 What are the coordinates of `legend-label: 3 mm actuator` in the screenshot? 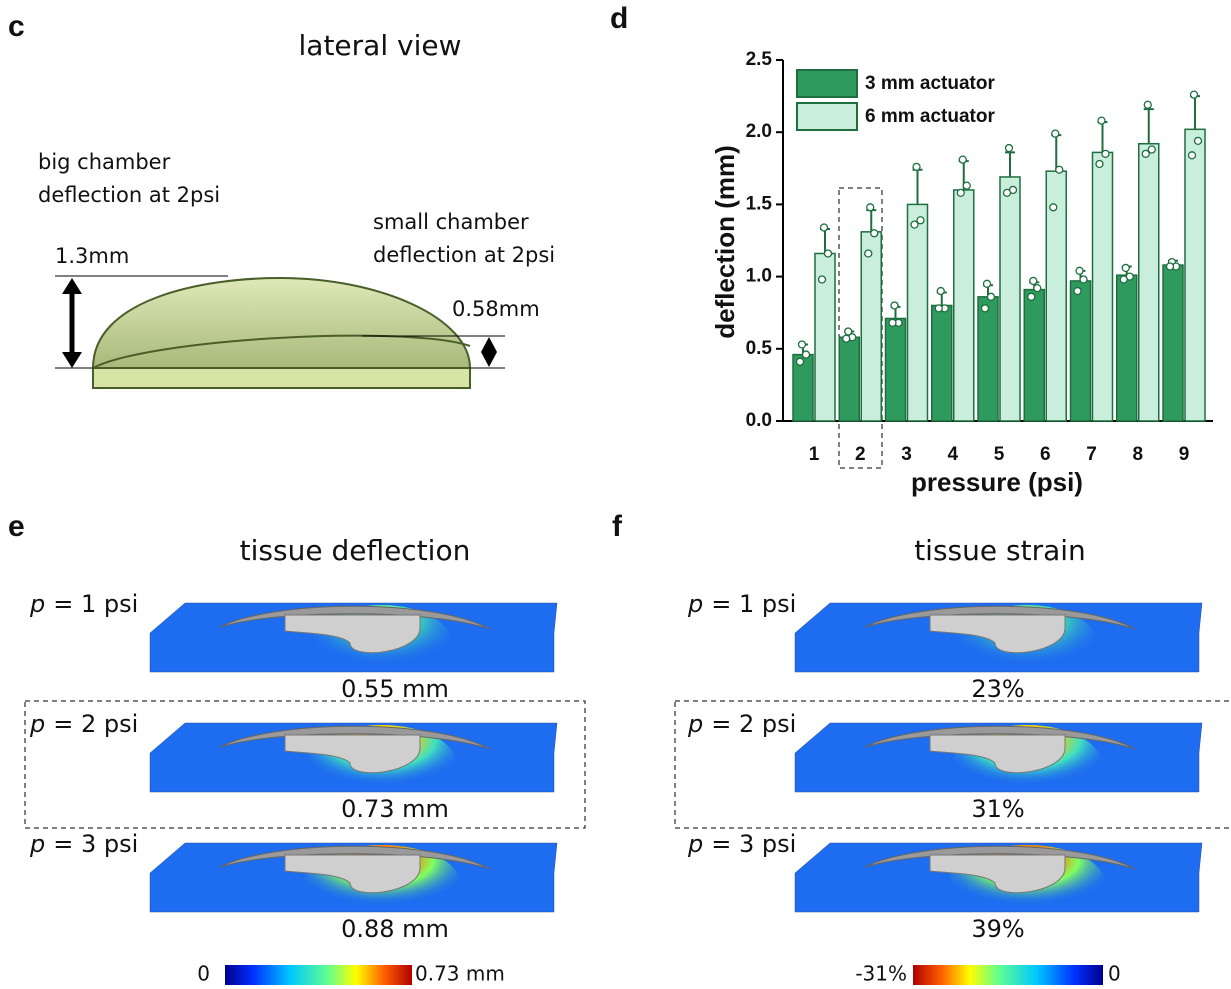 It's located at (930, 83).